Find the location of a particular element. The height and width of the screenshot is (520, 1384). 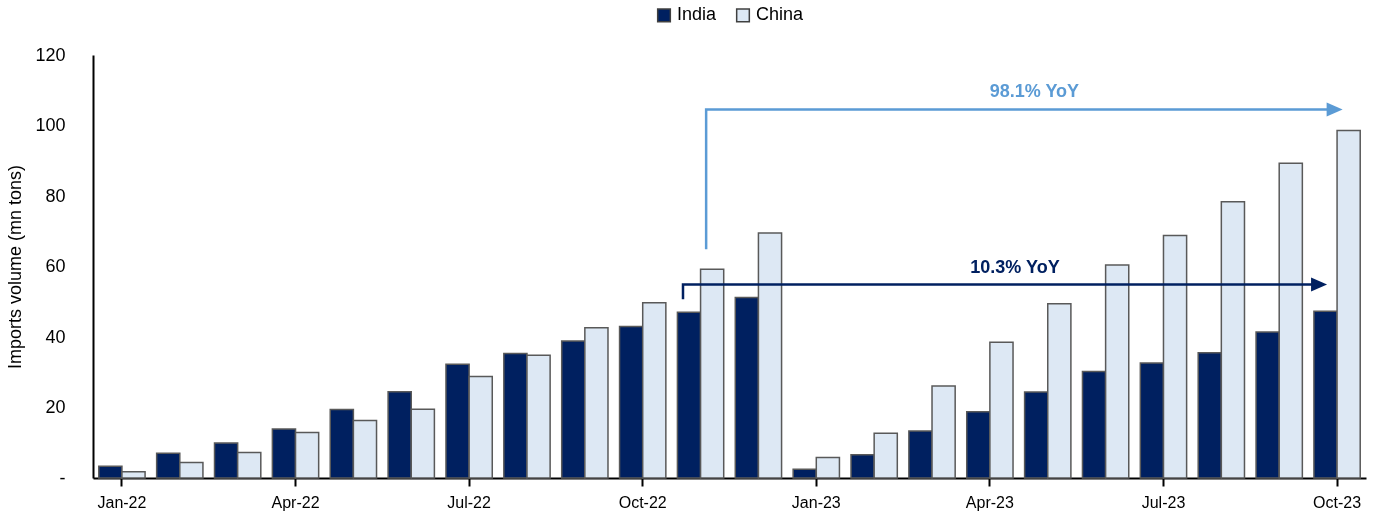

y-tick-label: 20 is located at coordinates (55, 407).